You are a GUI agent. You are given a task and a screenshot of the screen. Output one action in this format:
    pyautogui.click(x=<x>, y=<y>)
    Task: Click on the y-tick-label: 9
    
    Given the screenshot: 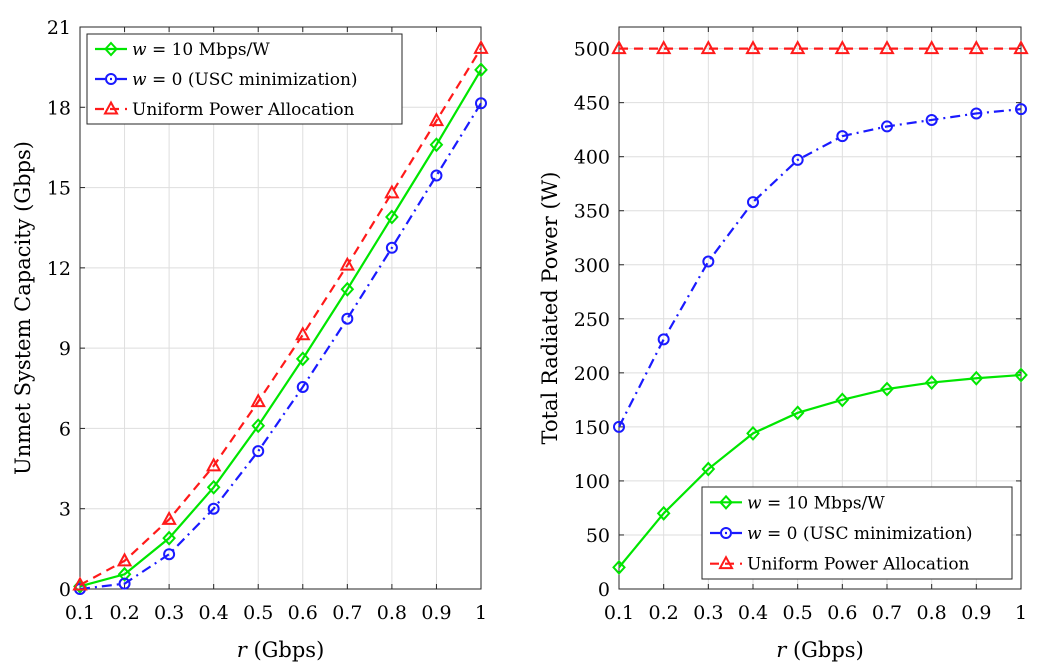 What is the action you would take?
    pyautogui.click(x=65, y=349)
    